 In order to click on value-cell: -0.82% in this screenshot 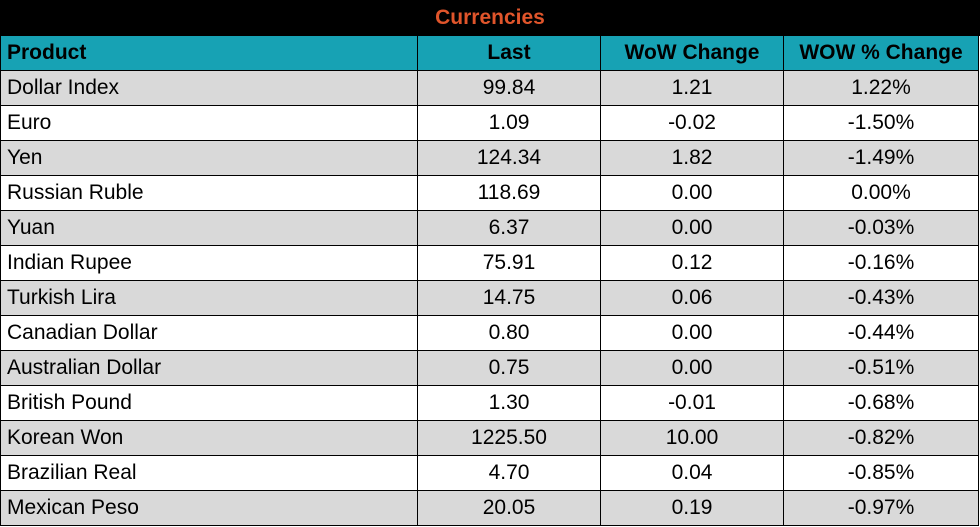, I will do `click(881, 438)`.